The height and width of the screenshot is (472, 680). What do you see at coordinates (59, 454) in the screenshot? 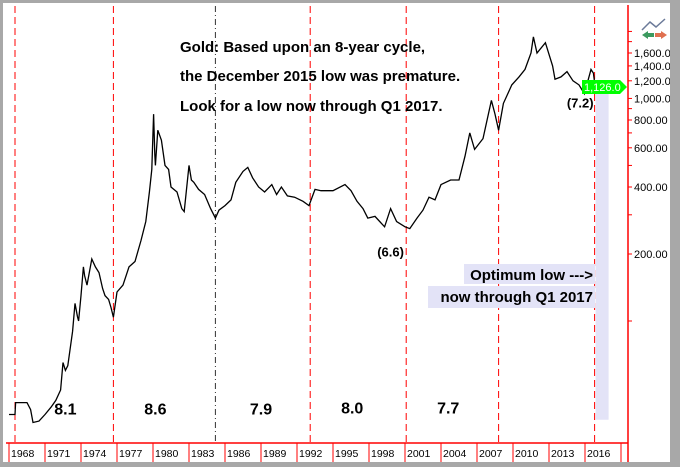
I see `time-tick-label: 1971` at bounding box center [59, 454].